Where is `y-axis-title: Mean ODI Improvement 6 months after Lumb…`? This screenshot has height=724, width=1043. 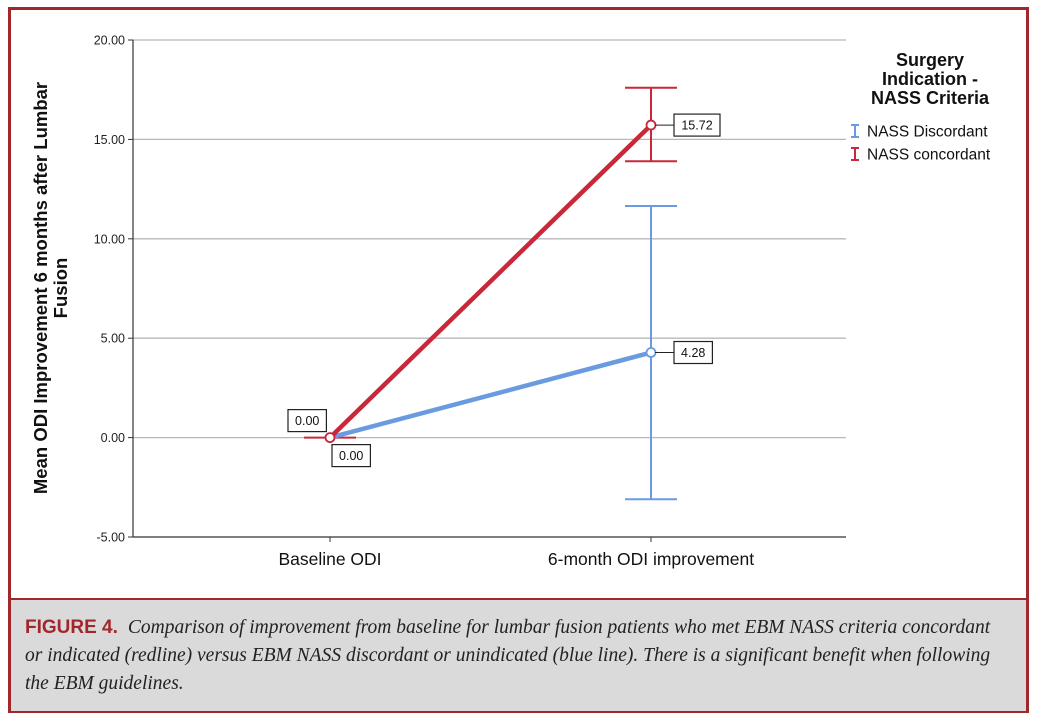
y-axis-title: Mean ODI Improvement 6 months after Lumb… is located at coordinates (50, 288).